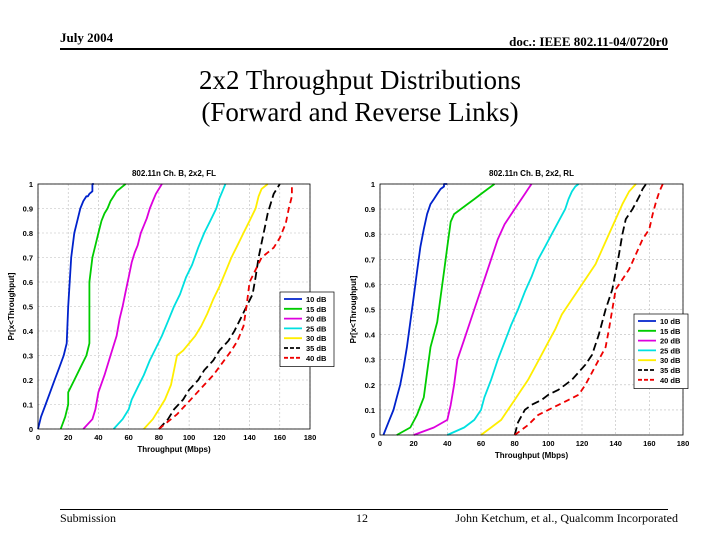 This screenshot has width=720, height=540. I want to click on footer-page-number: 12, so click(362, 518).